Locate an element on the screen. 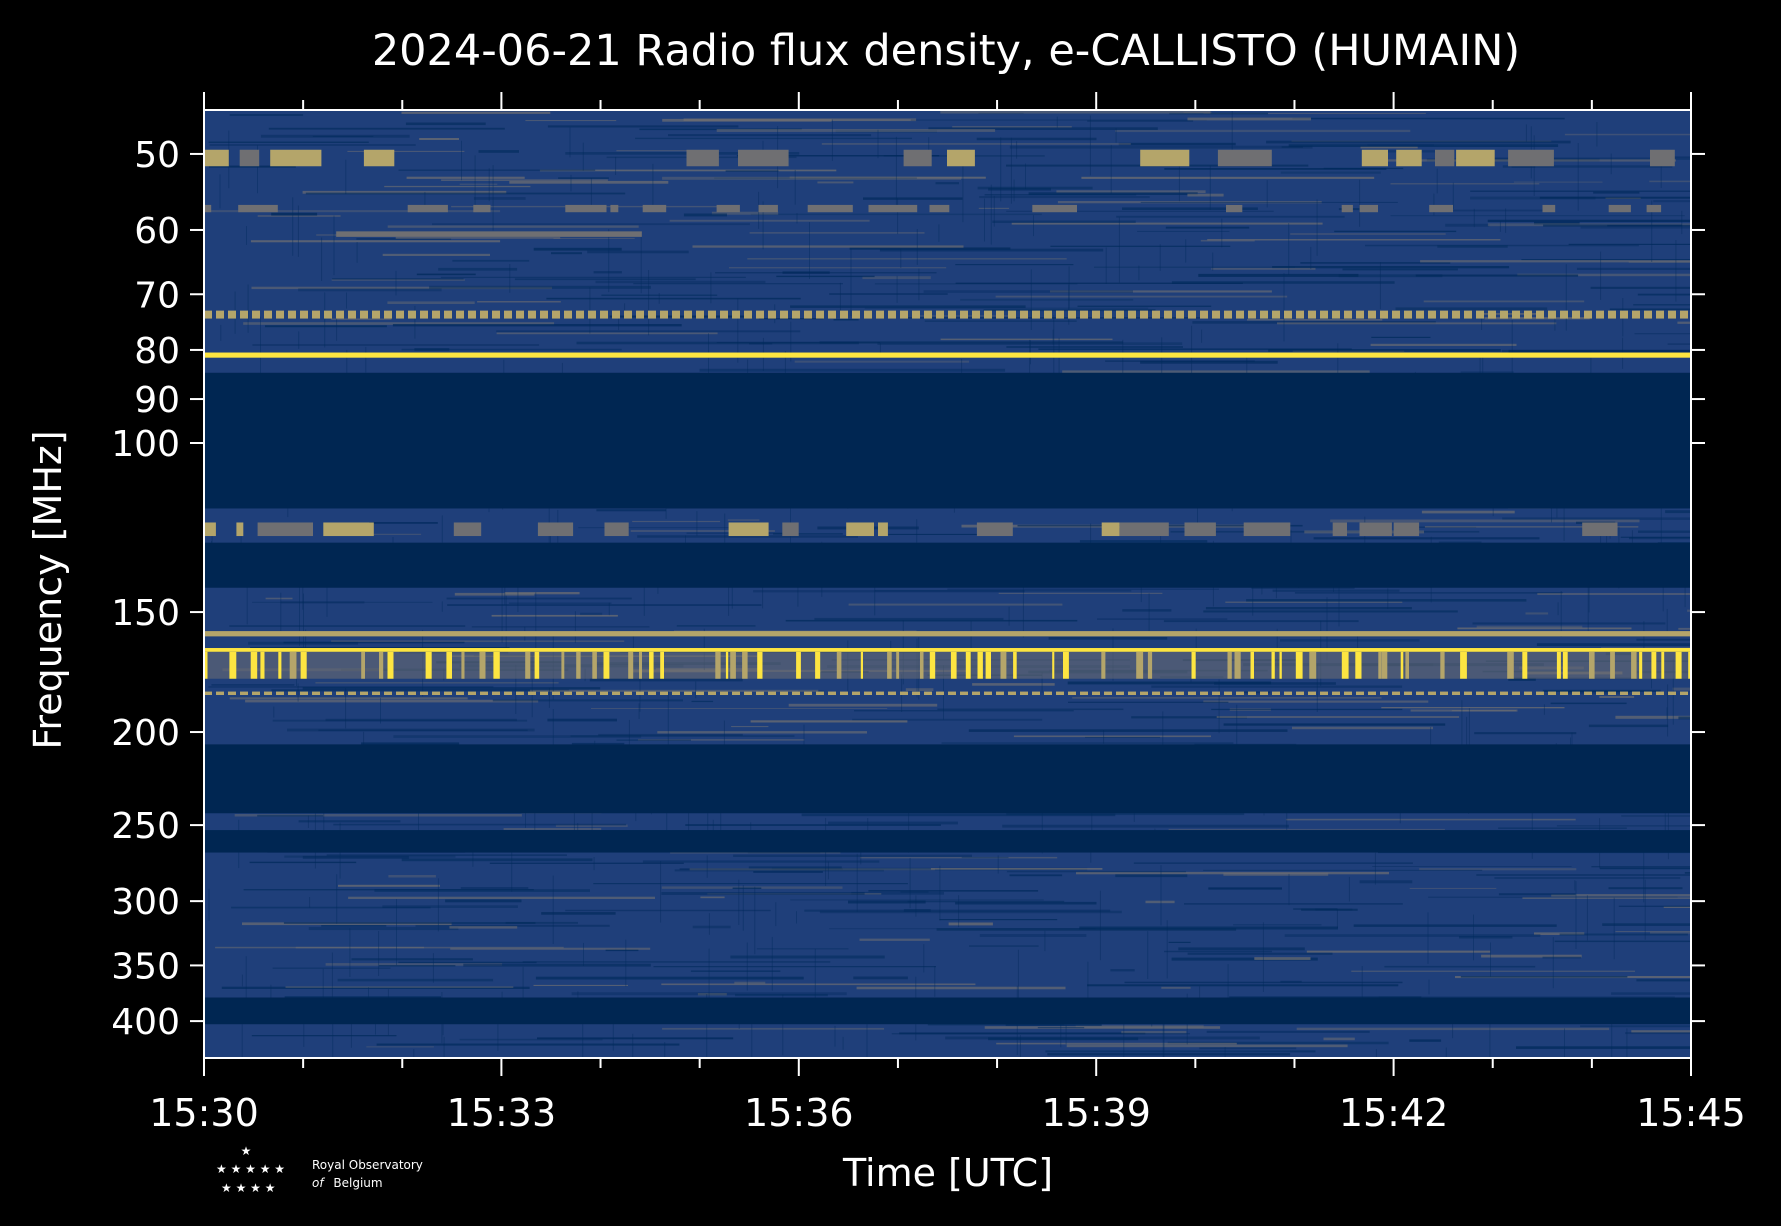  x-tick-label: 15:36 is located at coordinates (799, 1113).